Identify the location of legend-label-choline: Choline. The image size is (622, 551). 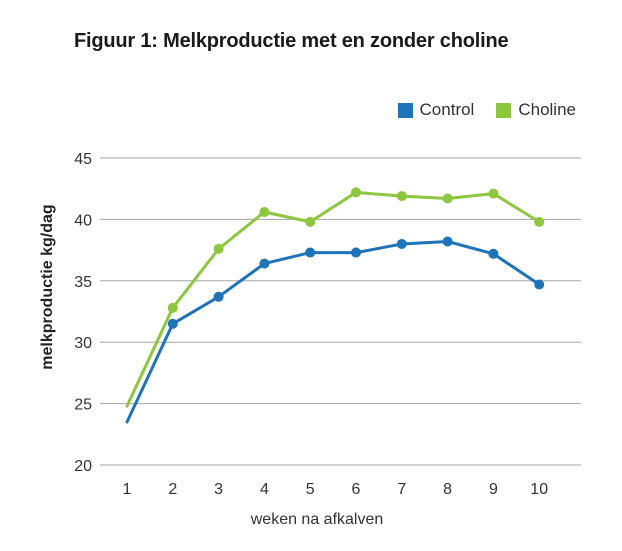
(547, 109).